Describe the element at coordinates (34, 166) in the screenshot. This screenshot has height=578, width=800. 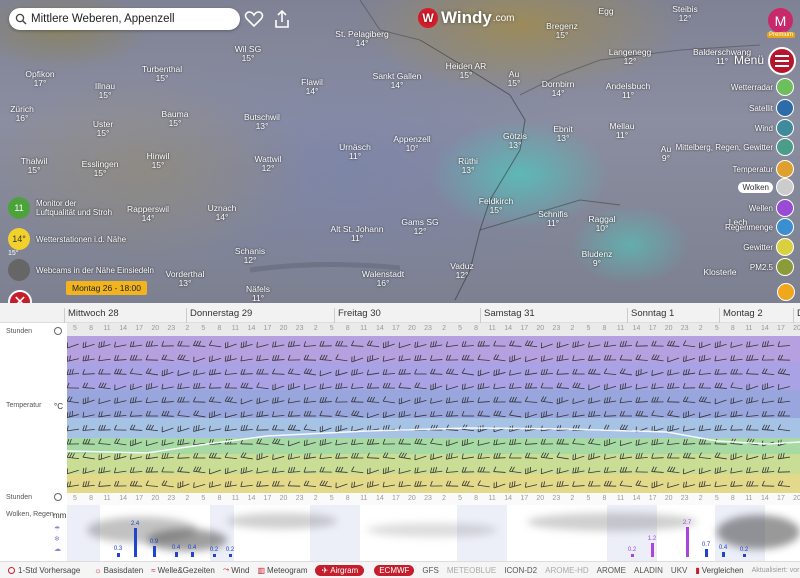
I see `city-label: Thalwil 15°` at that location.